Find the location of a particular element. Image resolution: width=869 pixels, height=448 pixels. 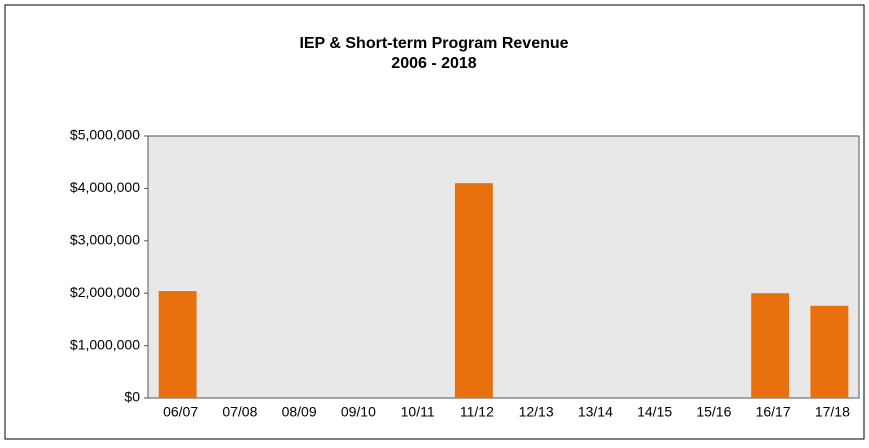

x-tick-label: 10/11 is located at coordinates (418, 412).